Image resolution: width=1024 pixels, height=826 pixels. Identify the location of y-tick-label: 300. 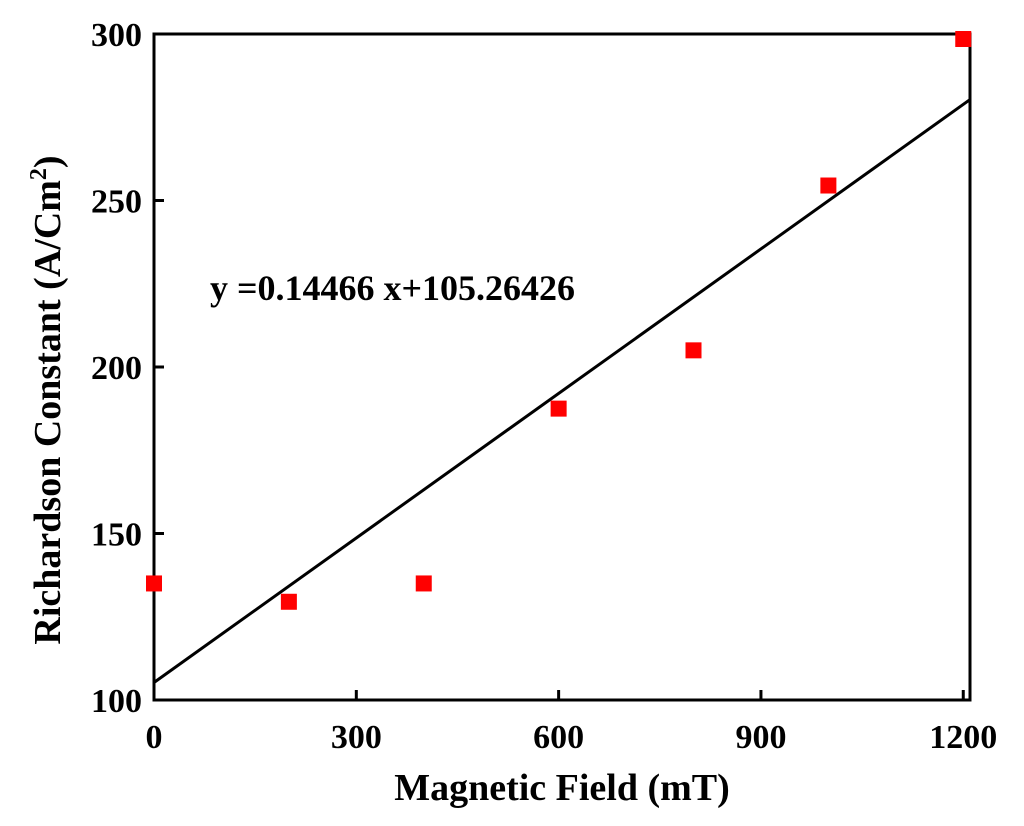
(116, 35).